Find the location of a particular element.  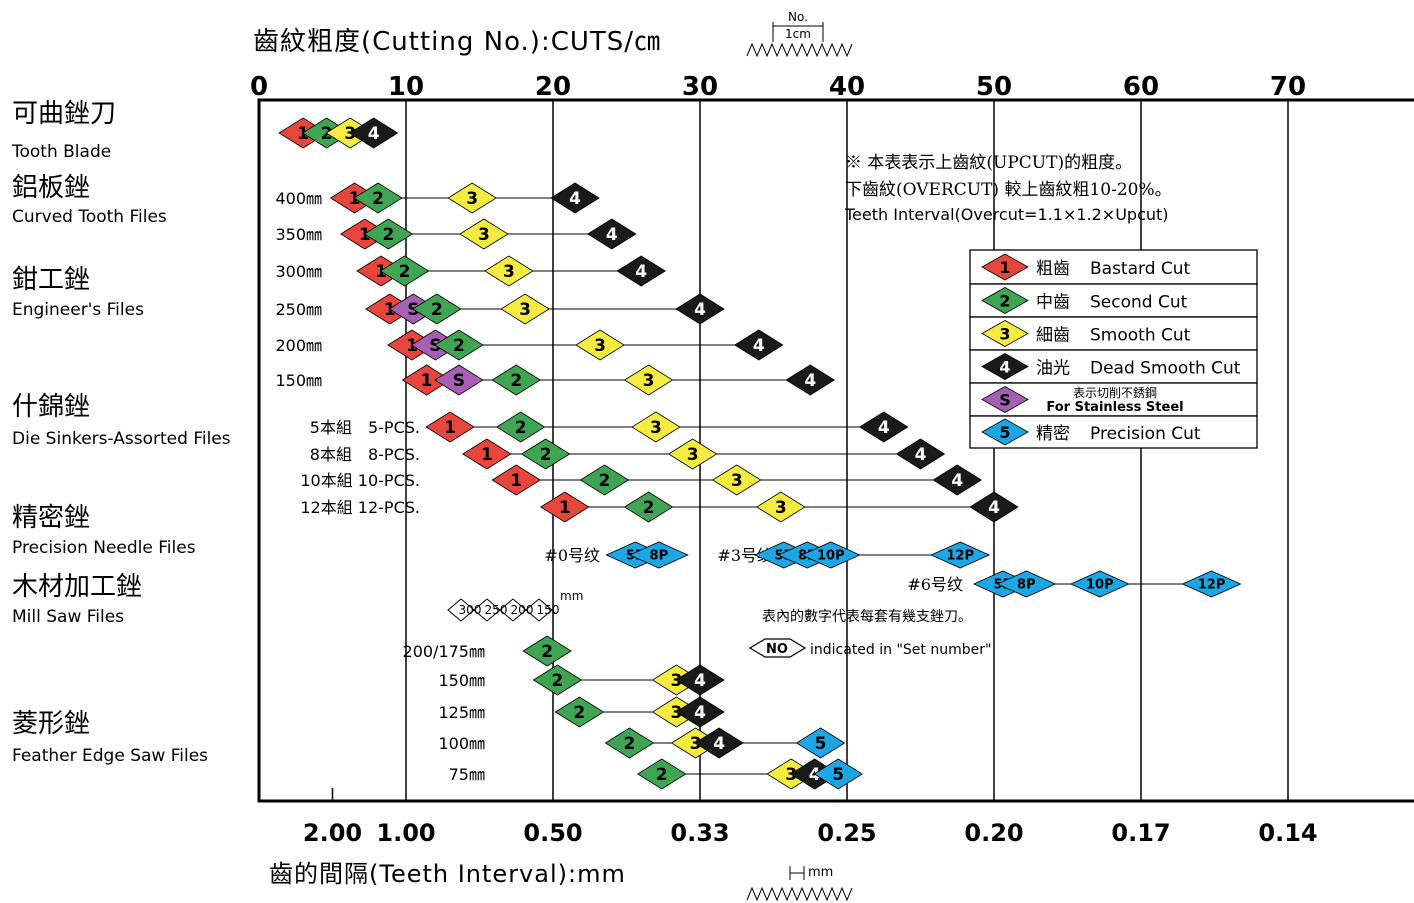

category-mill-saw: 木材加工銼 Mill Saw Files is located at coordinates (77, 599).